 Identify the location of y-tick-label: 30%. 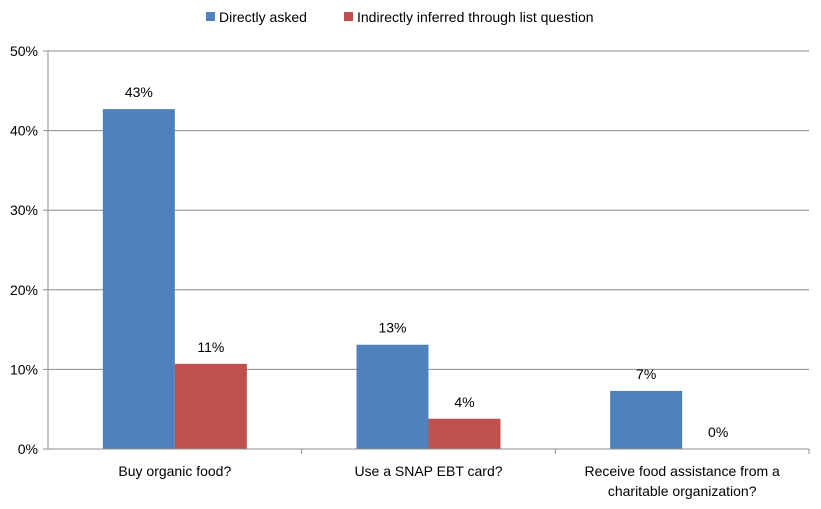
(24, 210).